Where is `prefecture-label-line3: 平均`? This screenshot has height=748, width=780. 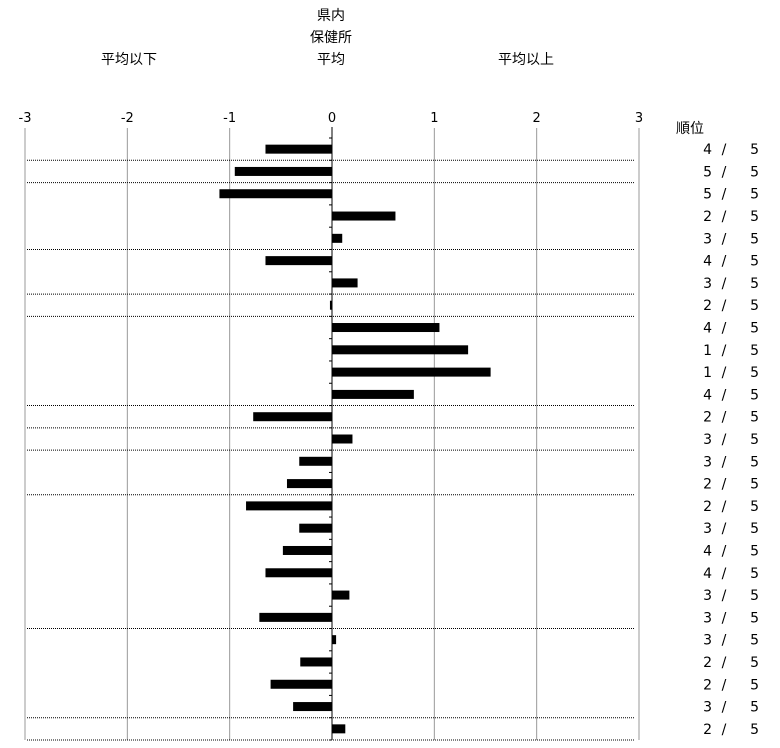
prefecture-label-line3: 平均 is located at coordinates (331, 60).